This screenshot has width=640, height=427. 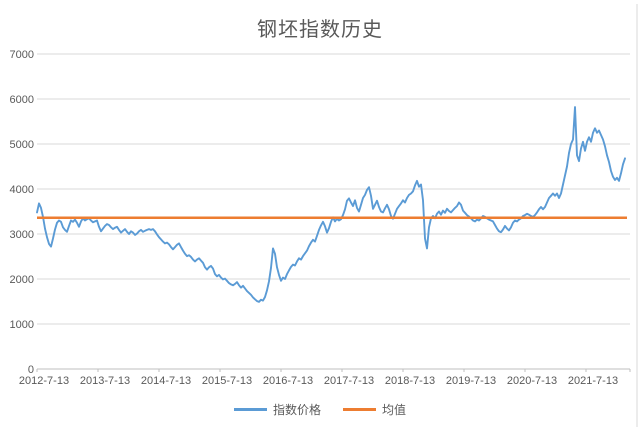 What do you see at coordinates (250, 409) in the screenshot?
I see `legend-line-swatch-price` at bounding box center [250, 409].